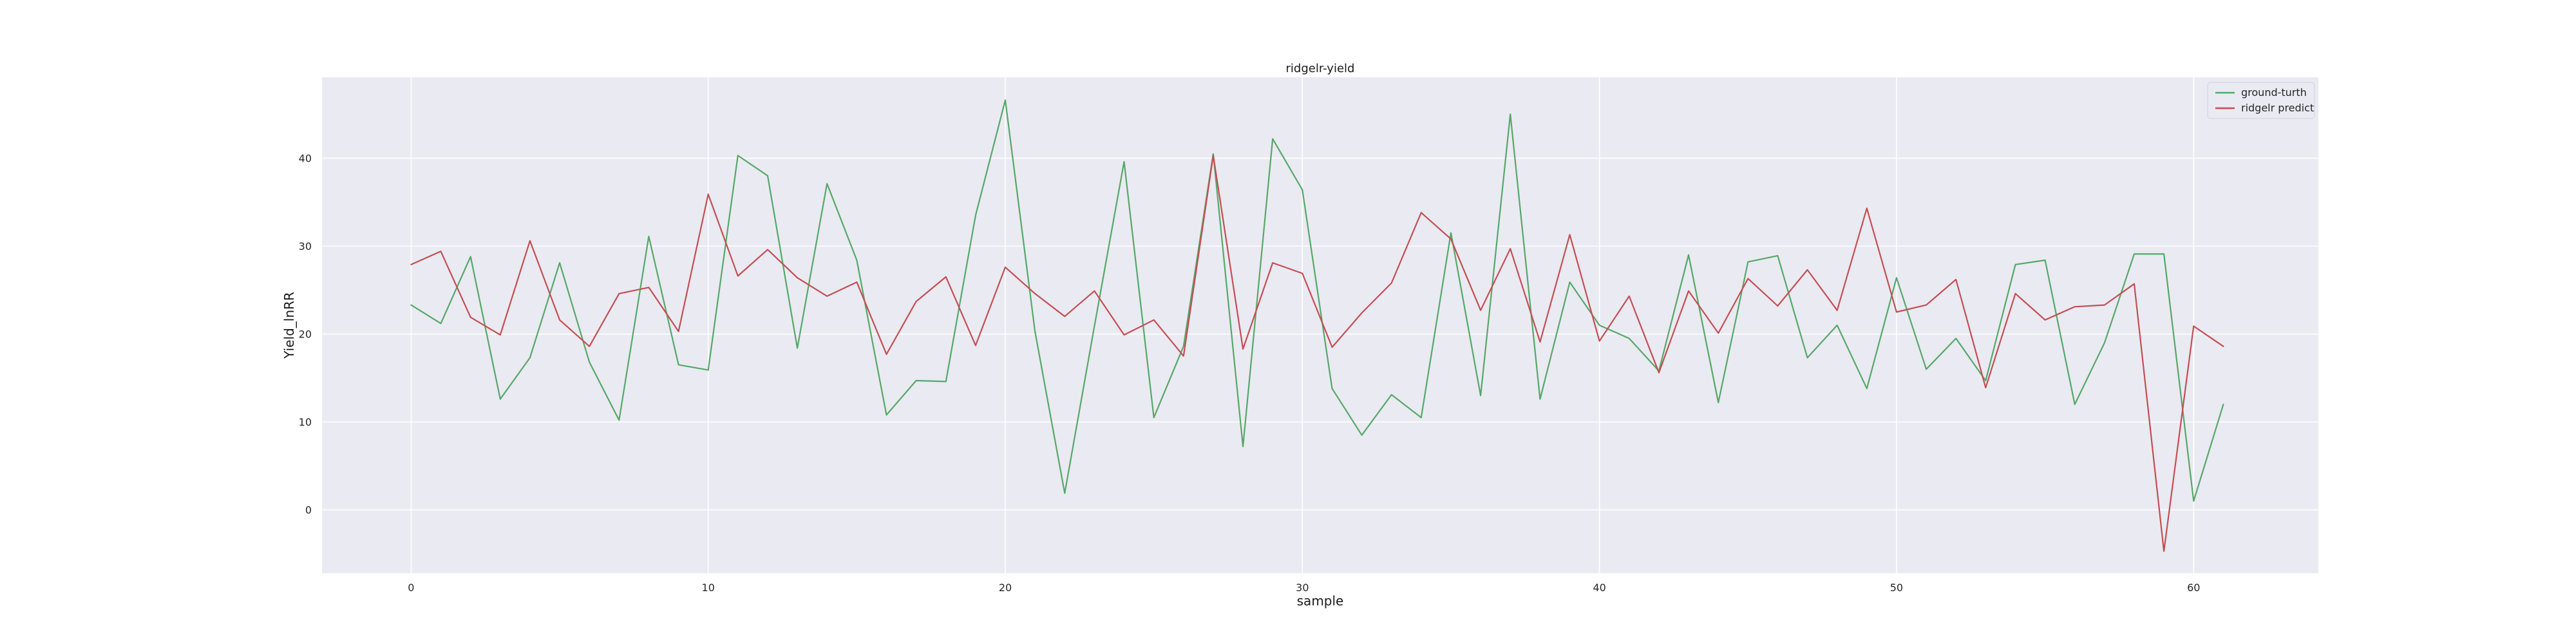  Describe the element at coordinates (411, 588) in the screenshot. I see `x-tick-label: 0` at that location.